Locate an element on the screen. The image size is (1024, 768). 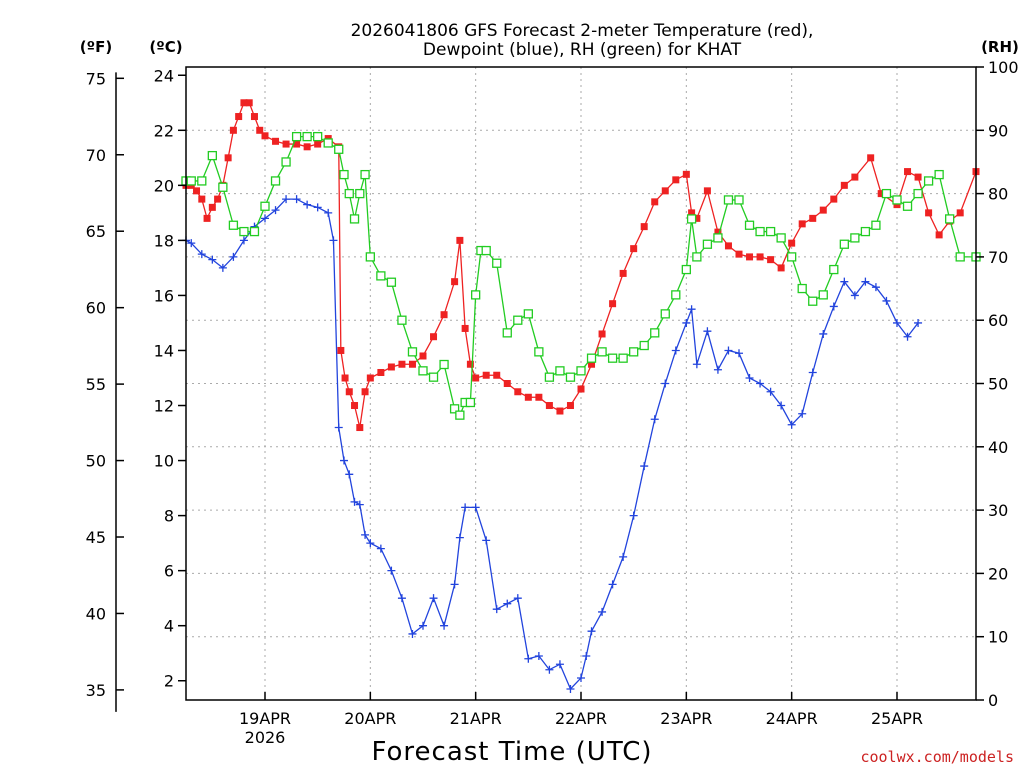
f-tick-label: 45 is located at coordinates (96, 537).